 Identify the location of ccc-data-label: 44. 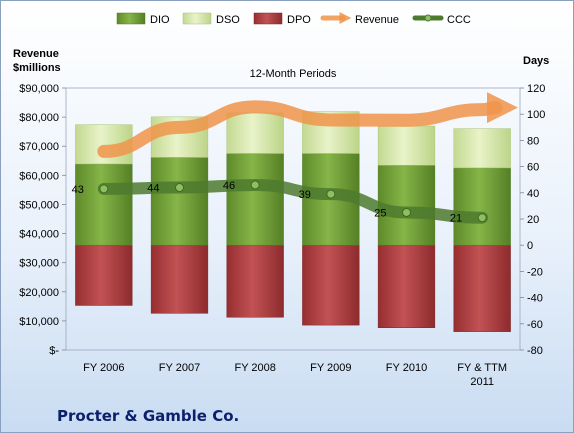
(153, 189).